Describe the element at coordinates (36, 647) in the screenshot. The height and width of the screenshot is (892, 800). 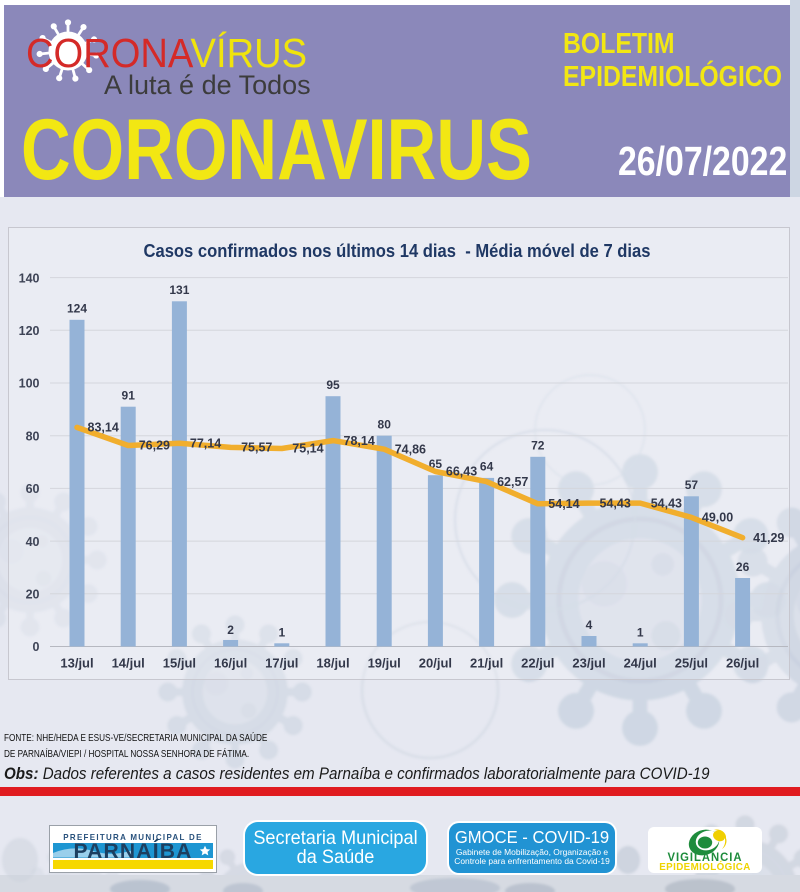
I see `svg-text: 0` at that location.